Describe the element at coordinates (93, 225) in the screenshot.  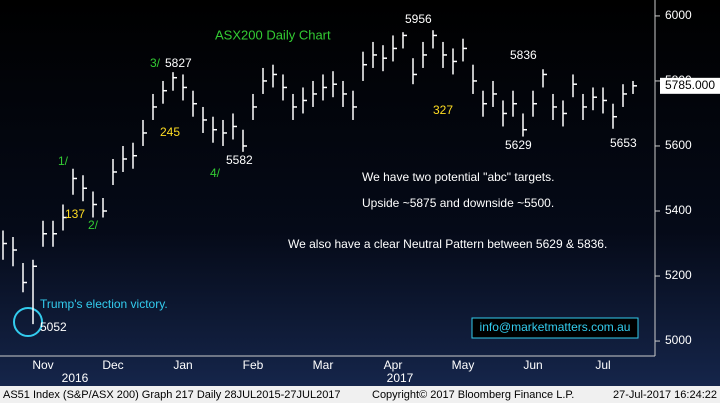
I see `annotation: 2/` at that location.